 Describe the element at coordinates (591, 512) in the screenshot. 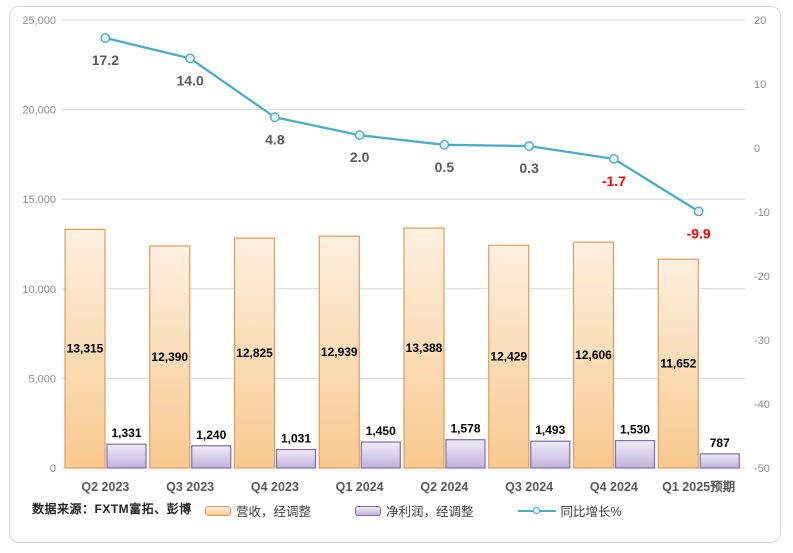

I see `legend-label-growth: 同比增长%` at that location.